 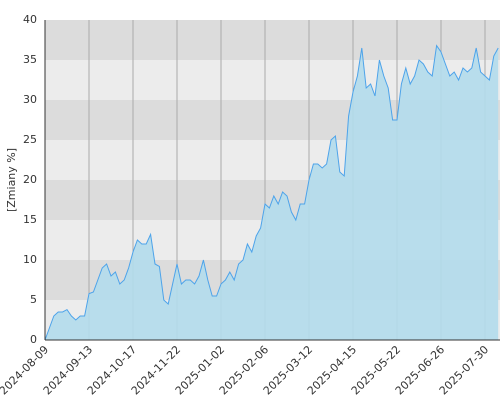 I want to click on y-tick-label: 0, so click(x=33, y=339).